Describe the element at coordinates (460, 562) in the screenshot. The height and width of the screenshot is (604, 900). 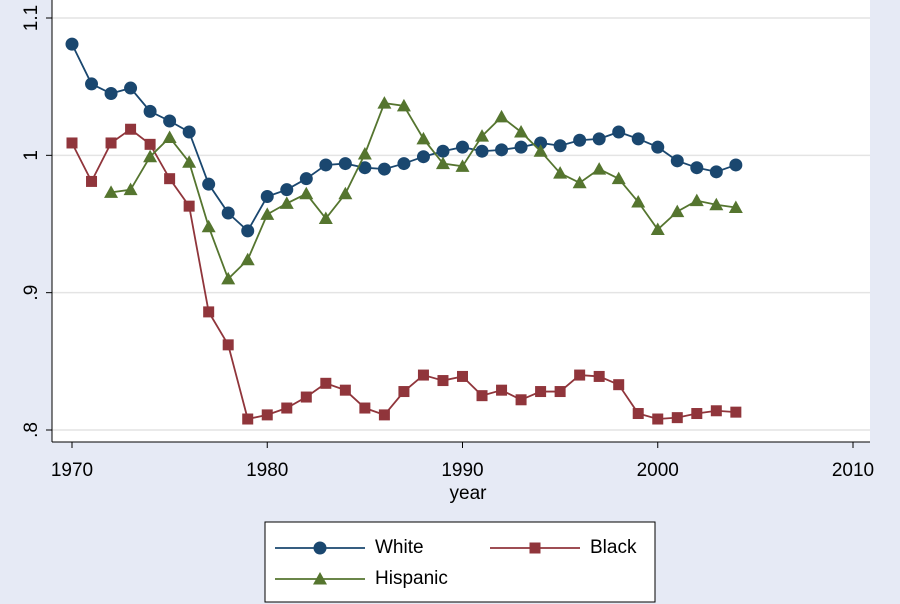
I see `legend` at that location.